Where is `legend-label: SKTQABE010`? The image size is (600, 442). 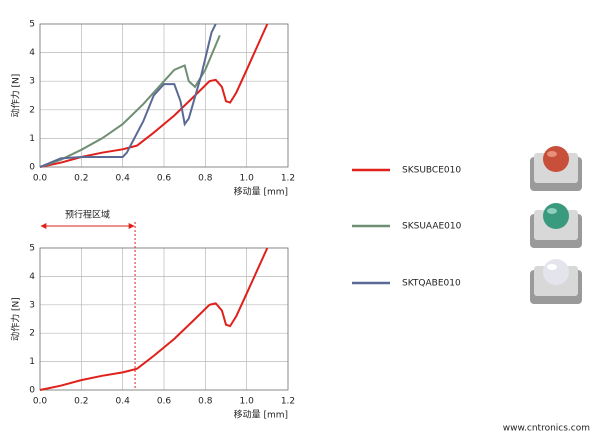 legend-label: SKTQABE010 is located at coordinates (431, 284).